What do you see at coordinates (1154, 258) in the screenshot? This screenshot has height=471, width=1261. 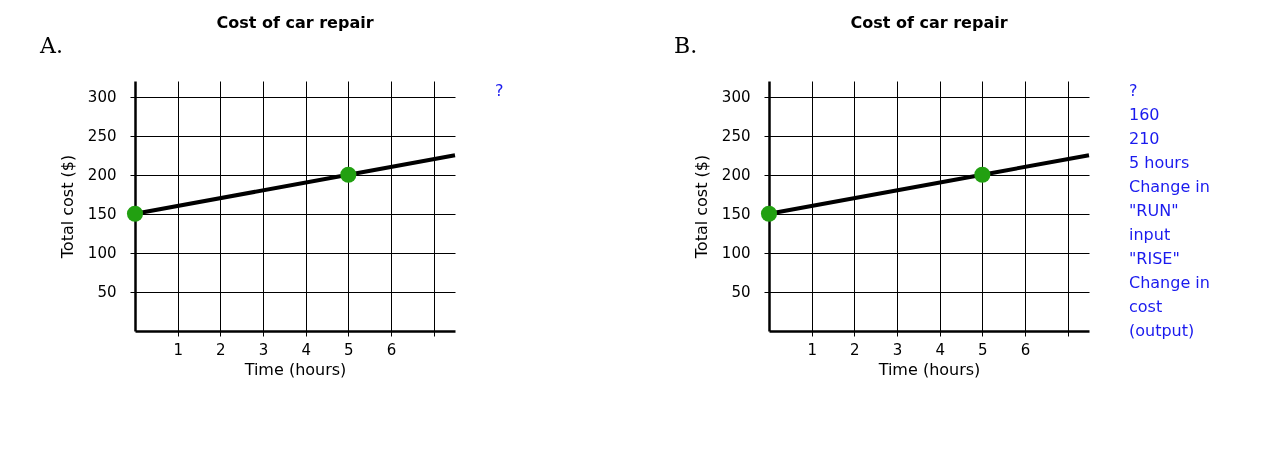 I see `text: "RISE"` at bounding box center [1154, 258].